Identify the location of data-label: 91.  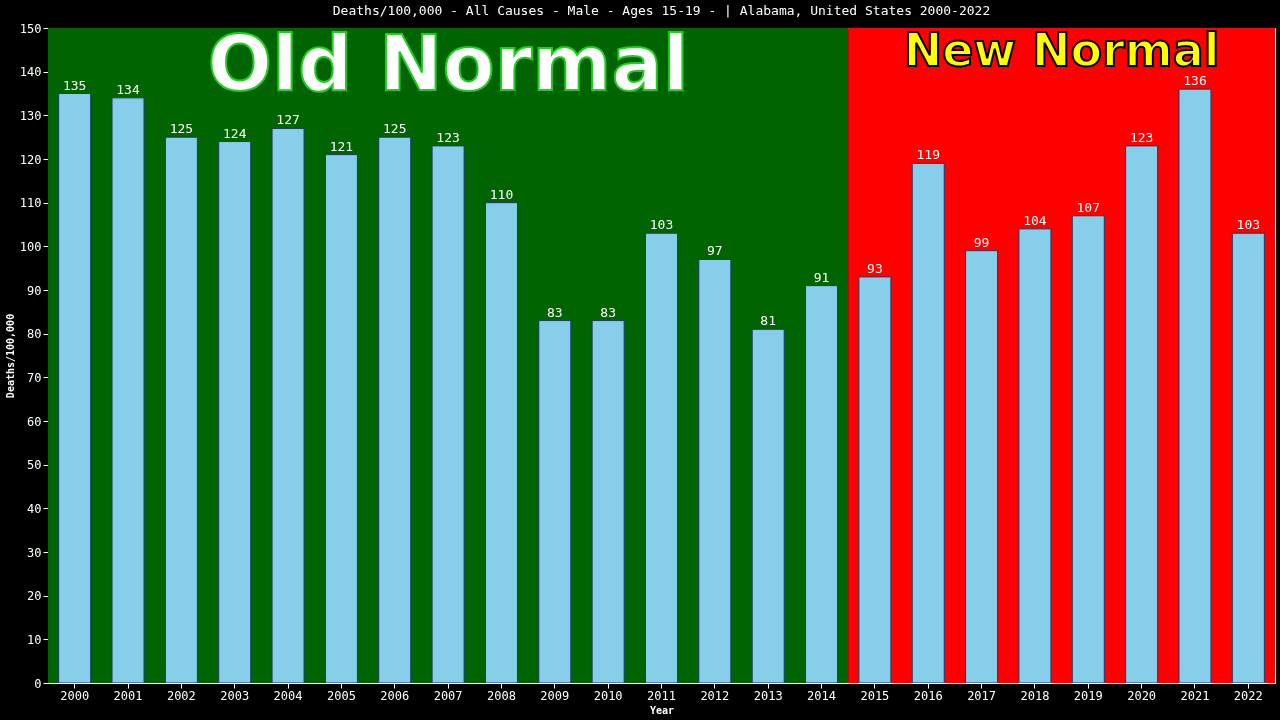
(821, 277).